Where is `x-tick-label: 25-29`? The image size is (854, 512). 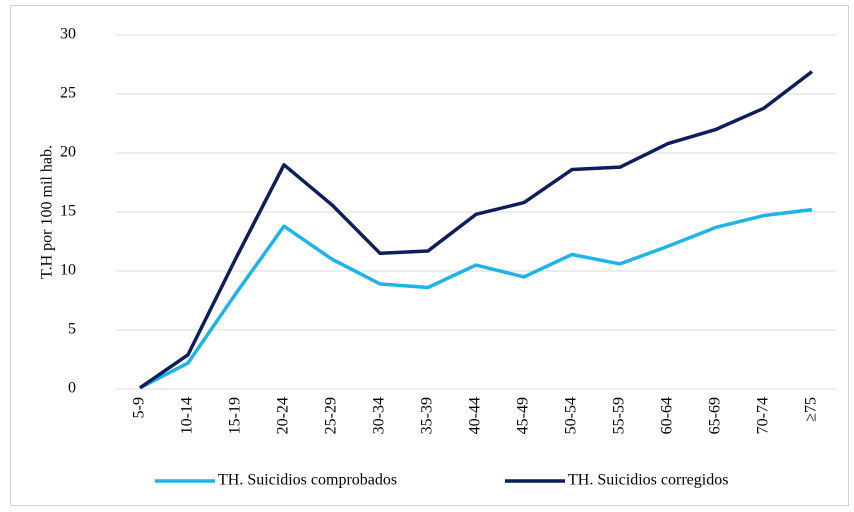
x-tick-label: 25-29 is located at coordinates (331, 415).